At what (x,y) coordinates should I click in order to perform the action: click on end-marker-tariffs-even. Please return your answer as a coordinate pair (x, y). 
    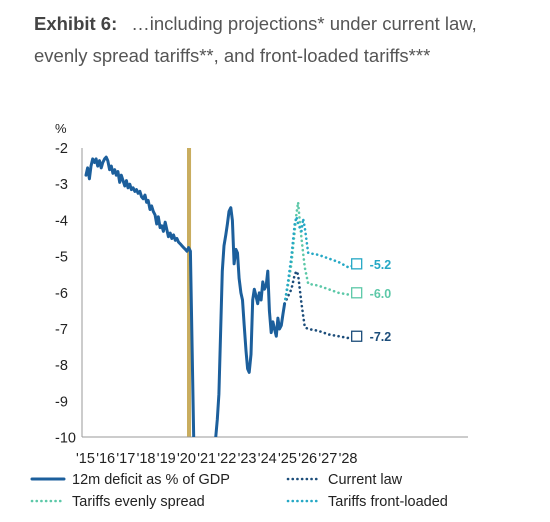
    Looking at the image, I should click on (357, 293).